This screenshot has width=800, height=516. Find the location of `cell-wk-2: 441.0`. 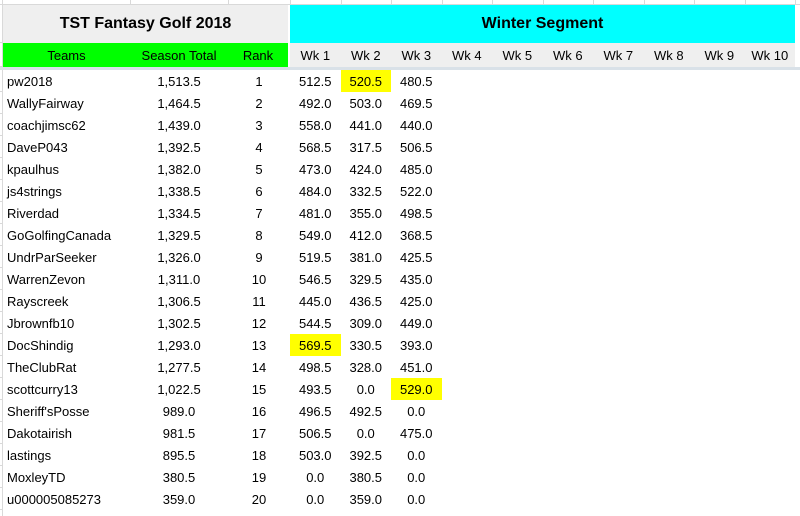

cell-wk-2: 441.0 is located at coordinates (366, 125).